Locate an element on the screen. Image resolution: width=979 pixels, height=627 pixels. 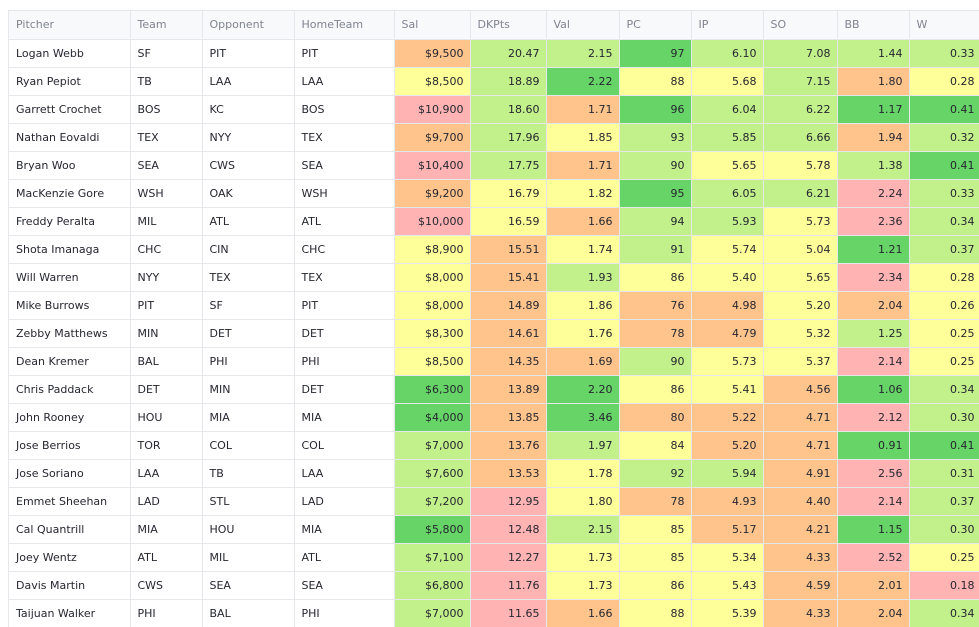
cell-pitcher: Will Warren is located at coordinates (70, 277).